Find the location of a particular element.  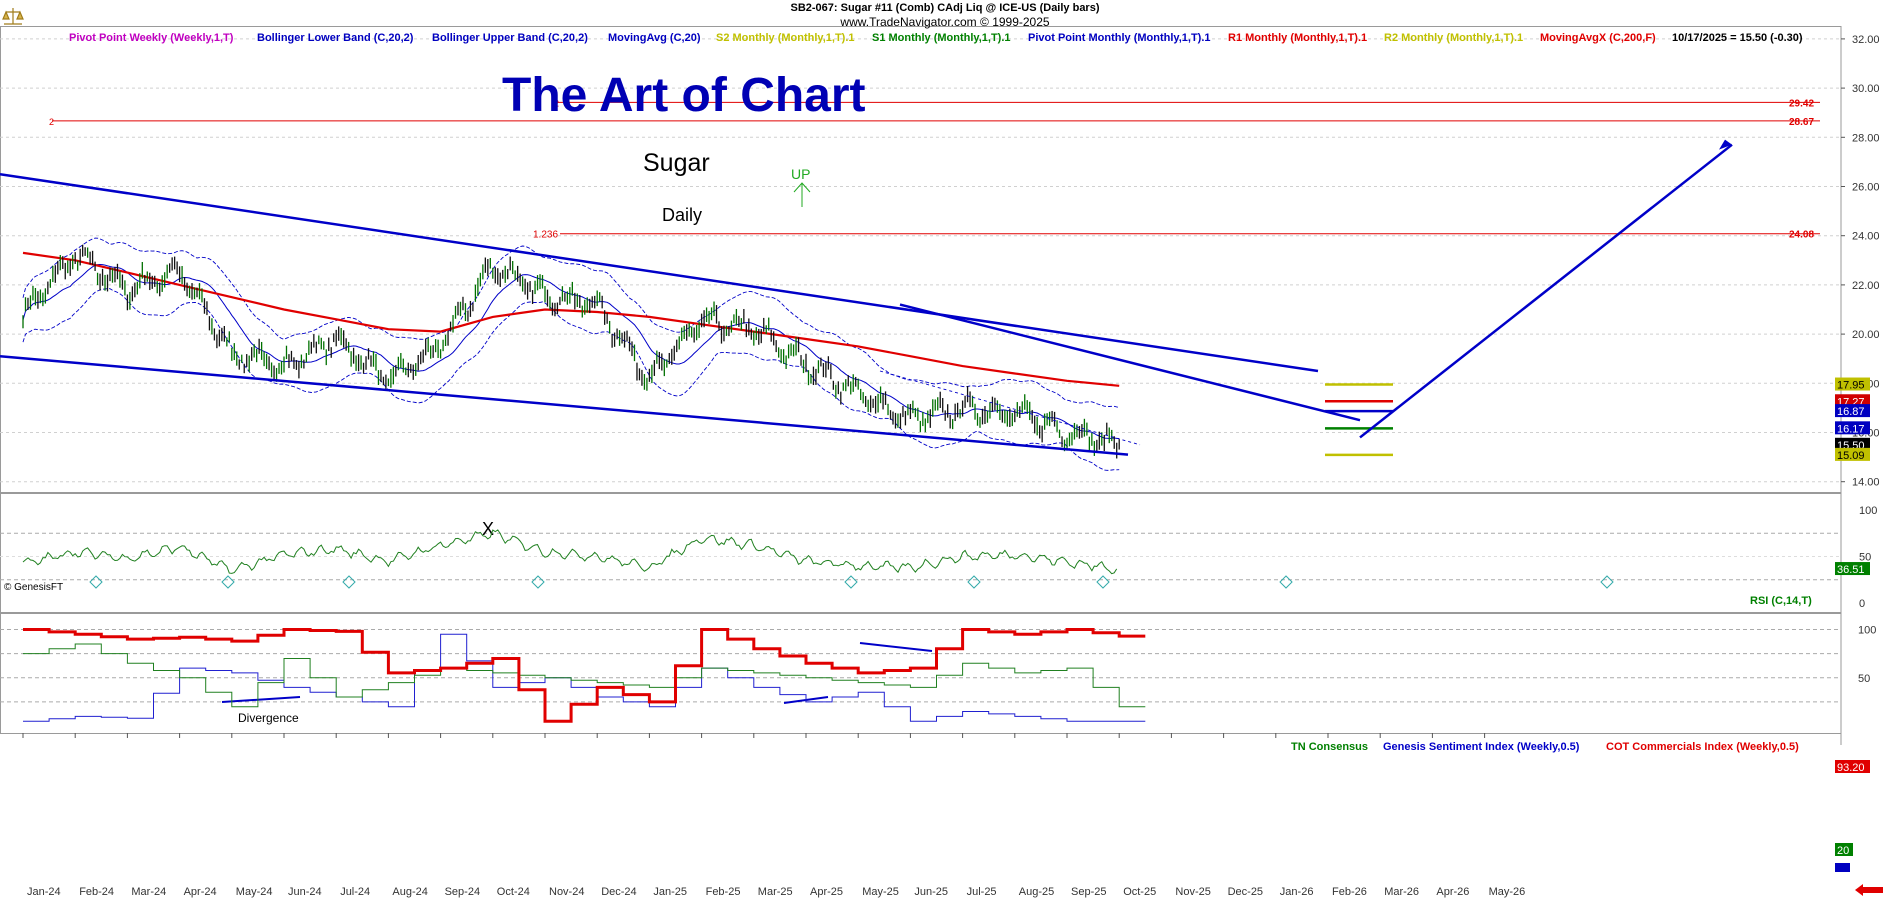

x-axis-tick-label: Feb-26 is located at coordinates (1349, 892).